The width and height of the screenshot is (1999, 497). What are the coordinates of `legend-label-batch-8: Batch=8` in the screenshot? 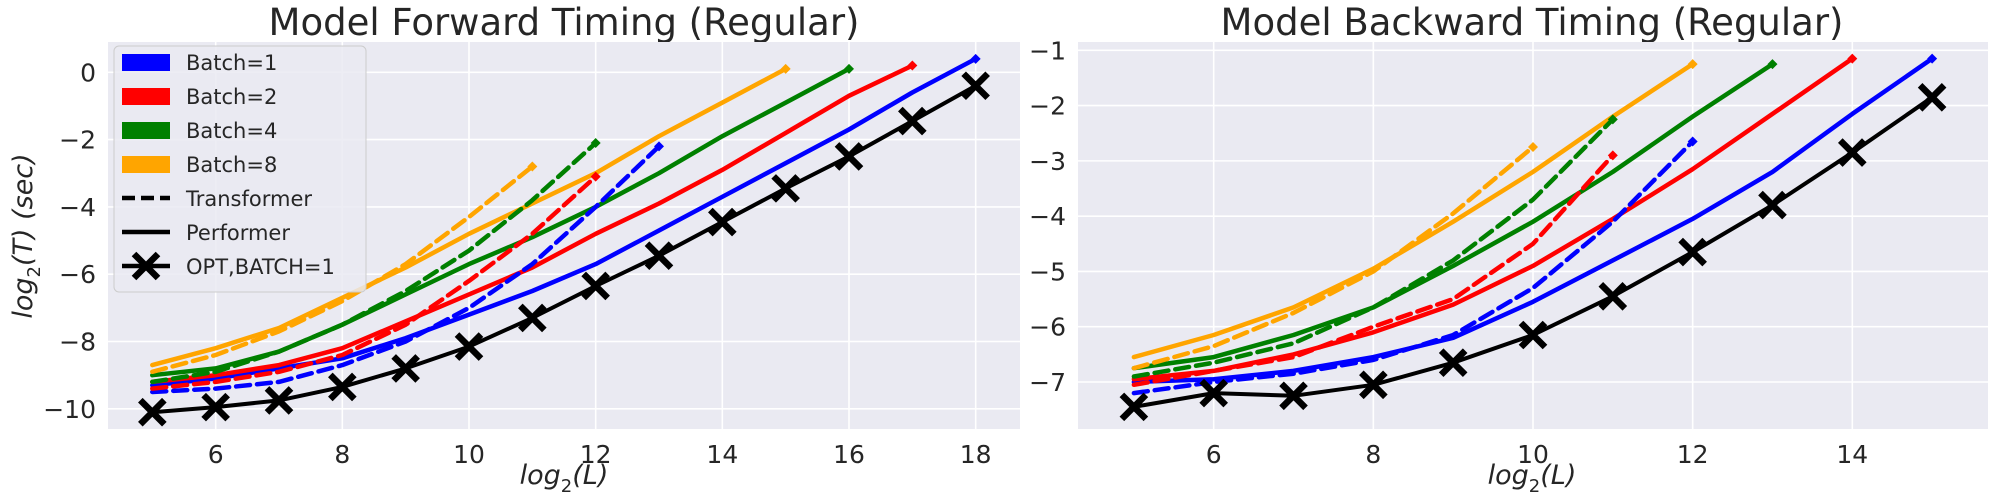 It's located at (231, 165).